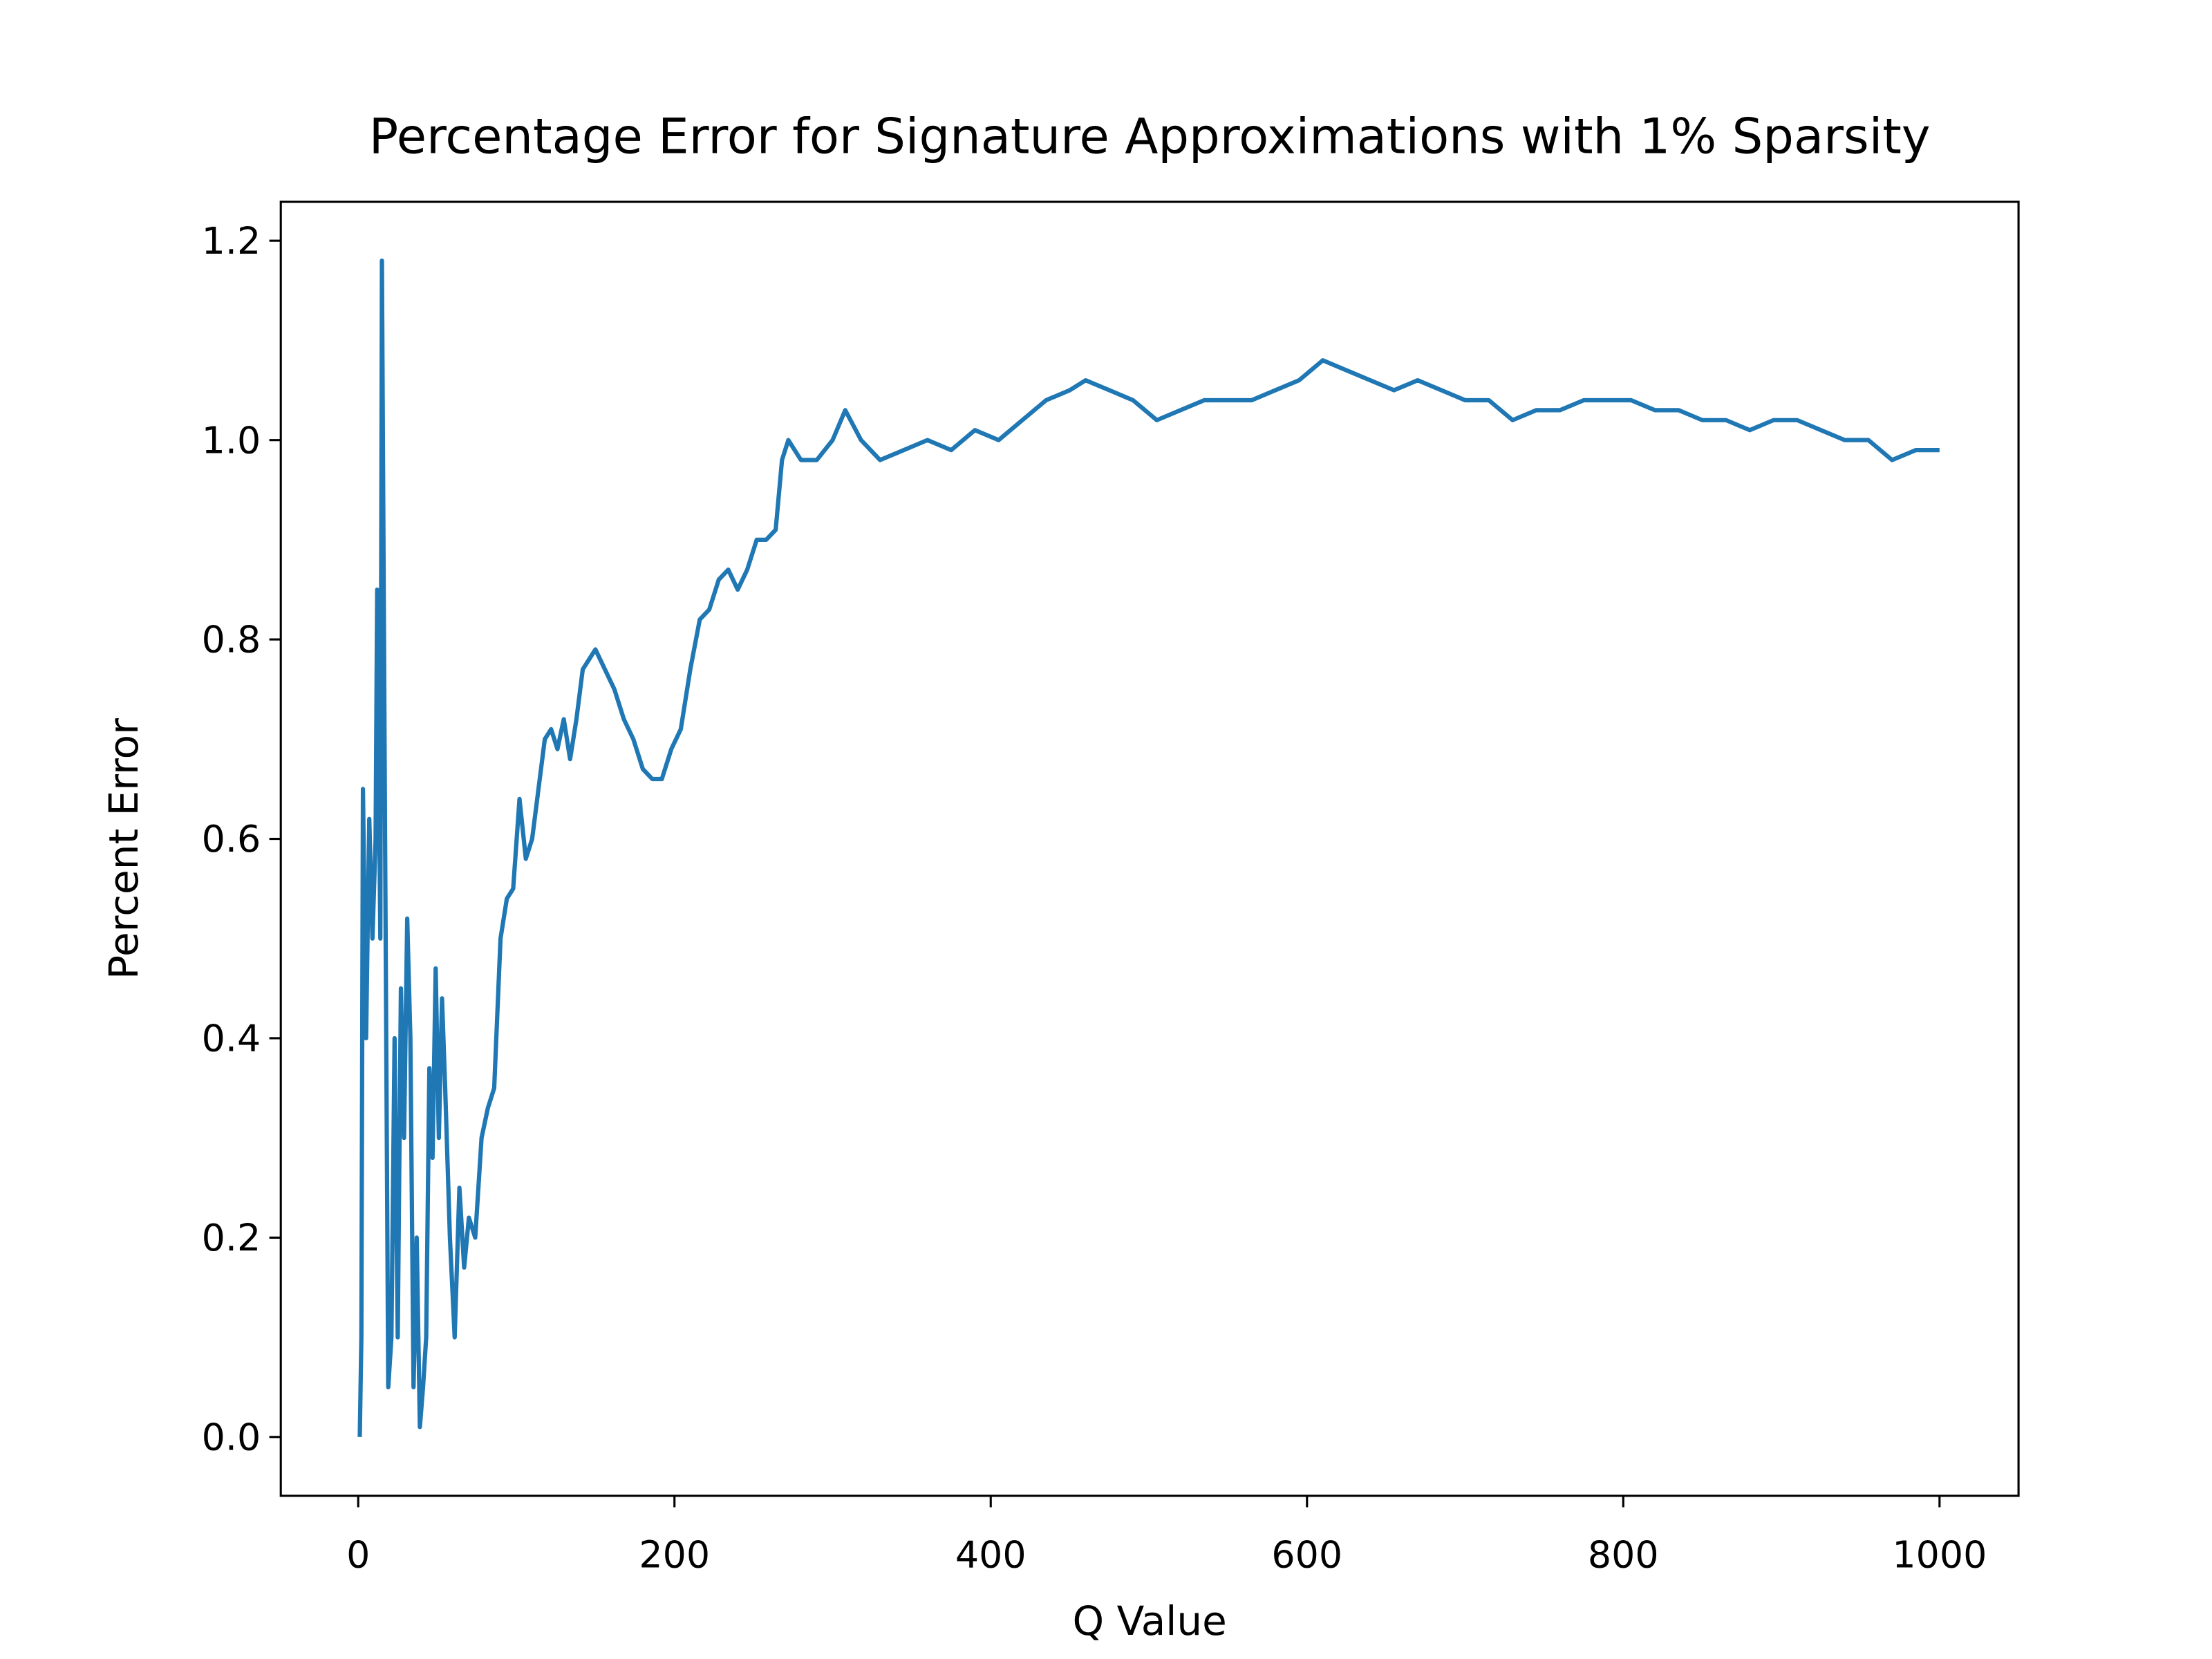  Describe the element at coordinates (232, 440) in the screenshot. I see `y-tick-label: 1.0` at that location.